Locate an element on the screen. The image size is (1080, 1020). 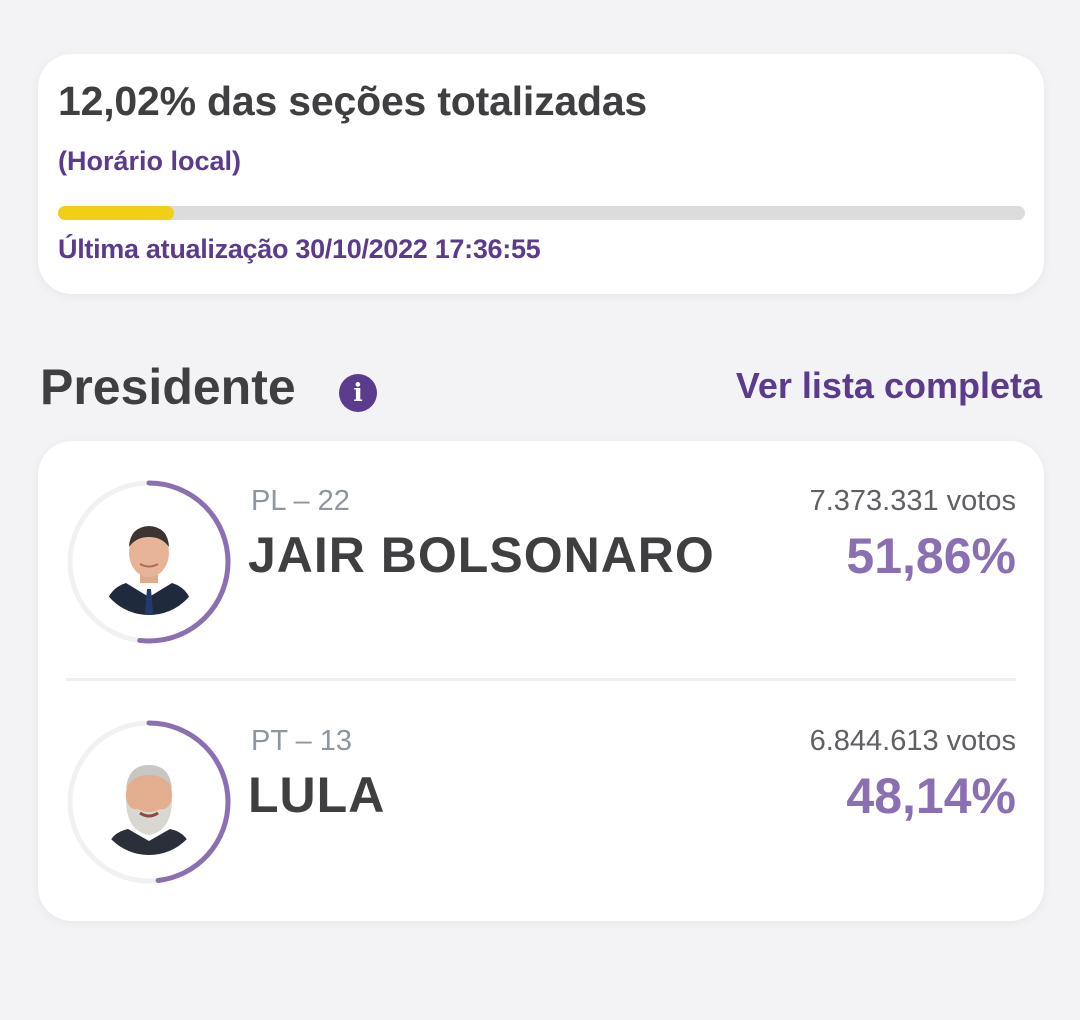
last-update-timestamp: Última atualização 30/10/2022 17:36:55 is located at coordinates (299, 249).